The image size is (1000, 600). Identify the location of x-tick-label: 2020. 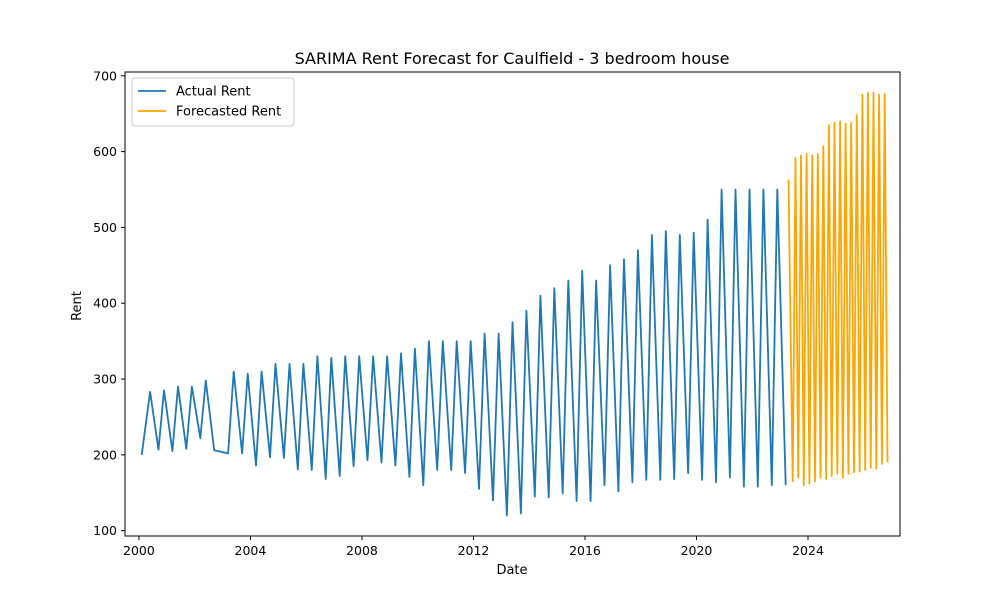
(697, 550).